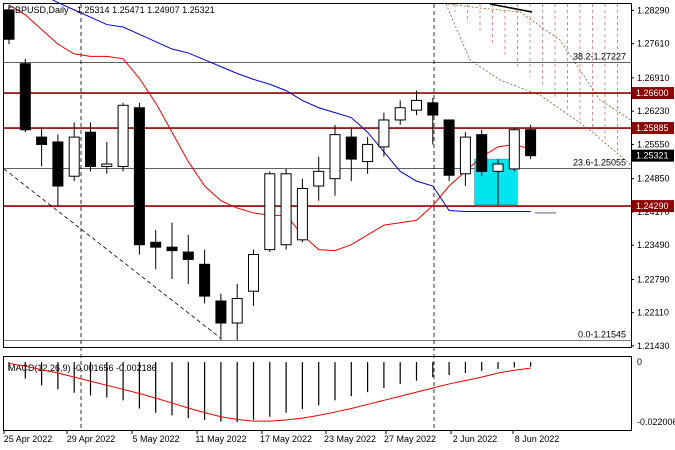 Image resolution: width=675 pixels, height=450 pixels. Describe the element at coordinates (220, 439) in the screenshot. I see `date-label-3: 11 May 2022` at that location.